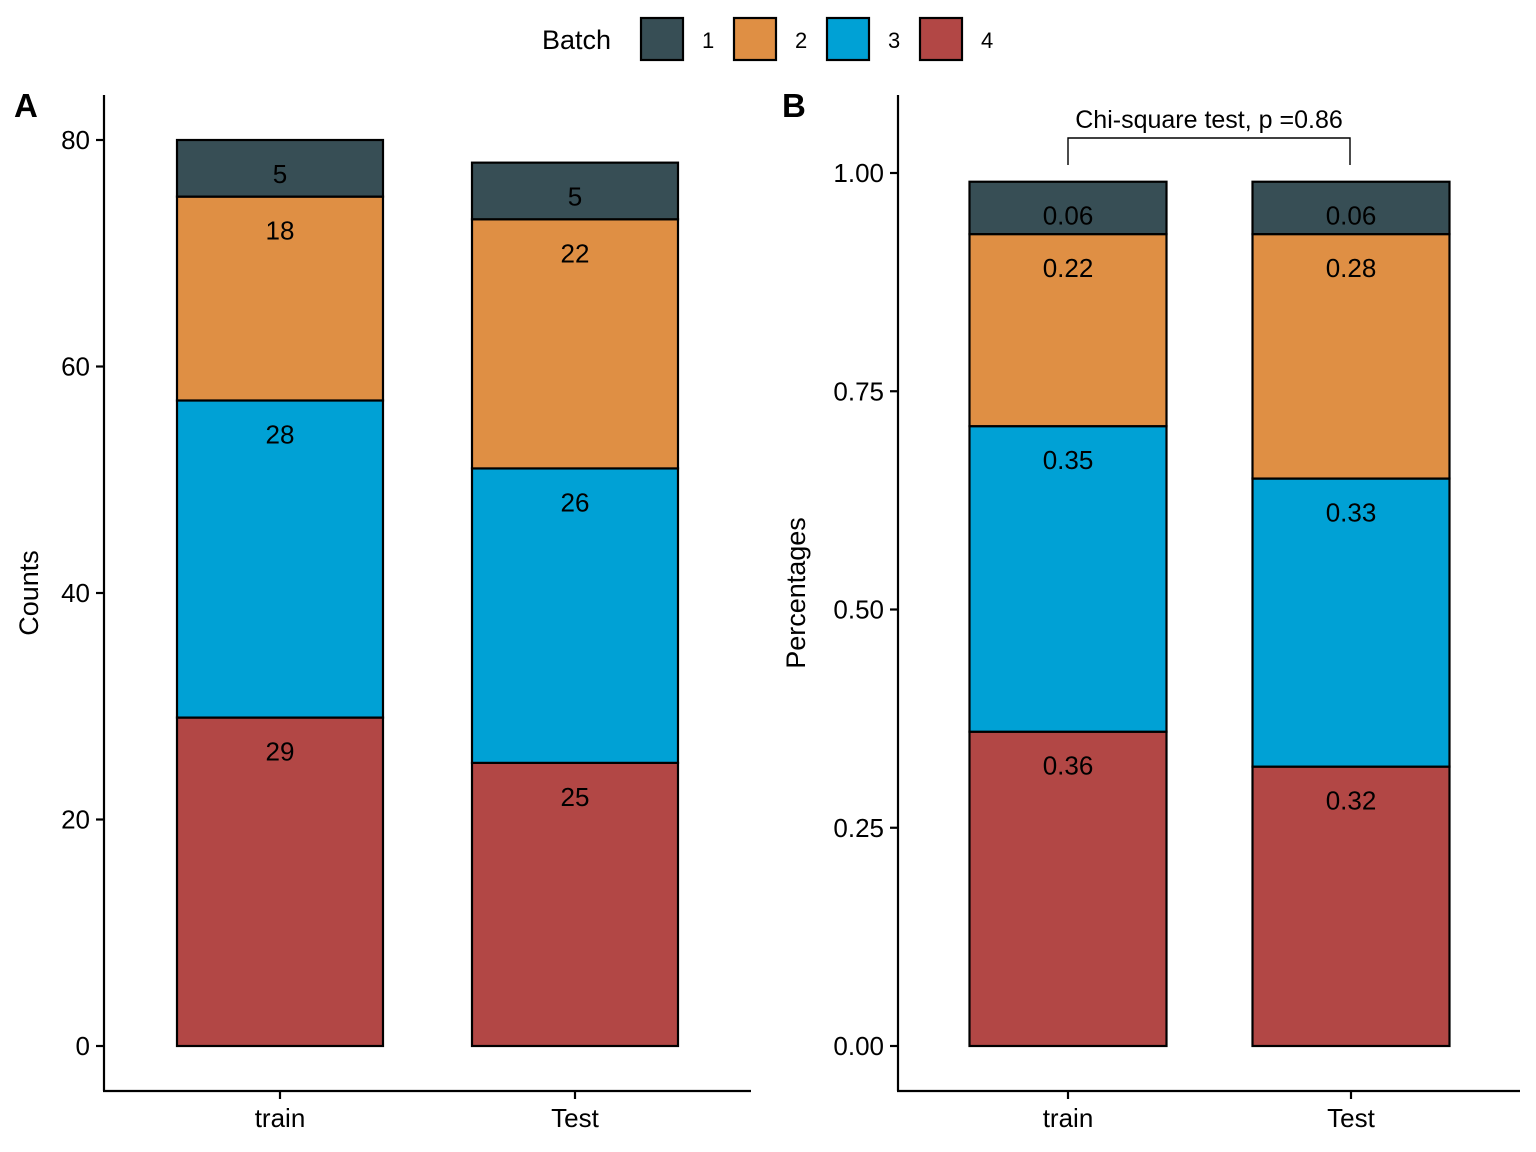 The height and width of the screenshot is (1152, 1536). What do you see at coordinates (987, 40) in the screenshot?
I see `legend-label-batch-4: 4` at bounding box center [987, 40].